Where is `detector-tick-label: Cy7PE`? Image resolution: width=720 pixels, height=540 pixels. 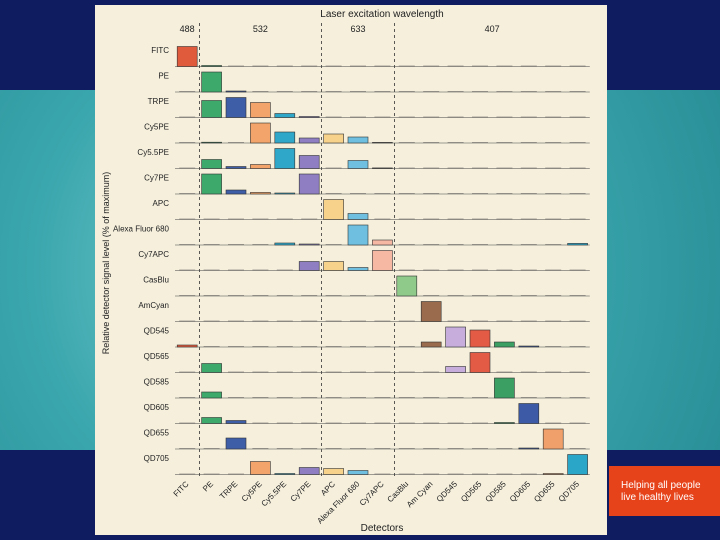 detector-tick-label: Cy7PE is located at coordinates (301, 492).